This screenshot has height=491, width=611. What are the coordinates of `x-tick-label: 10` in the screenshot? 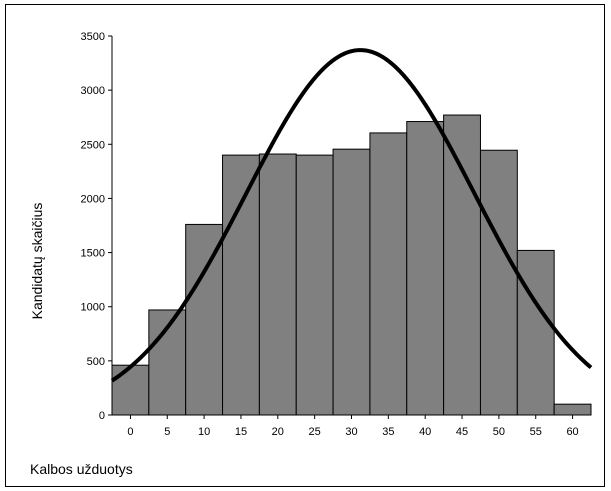 It's located at (204, 432).